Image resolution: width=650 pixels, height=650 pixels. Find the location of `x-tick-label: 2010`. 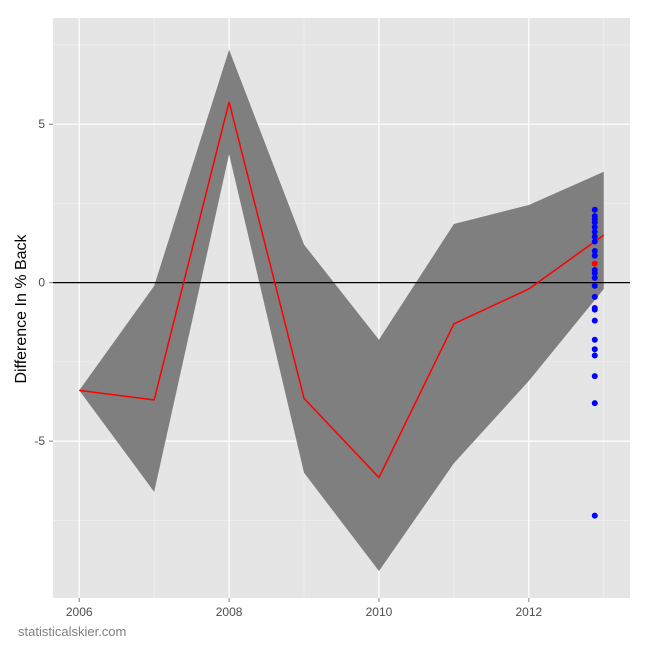

x-tick-label: 2010 is located at coordinates (379, 612).